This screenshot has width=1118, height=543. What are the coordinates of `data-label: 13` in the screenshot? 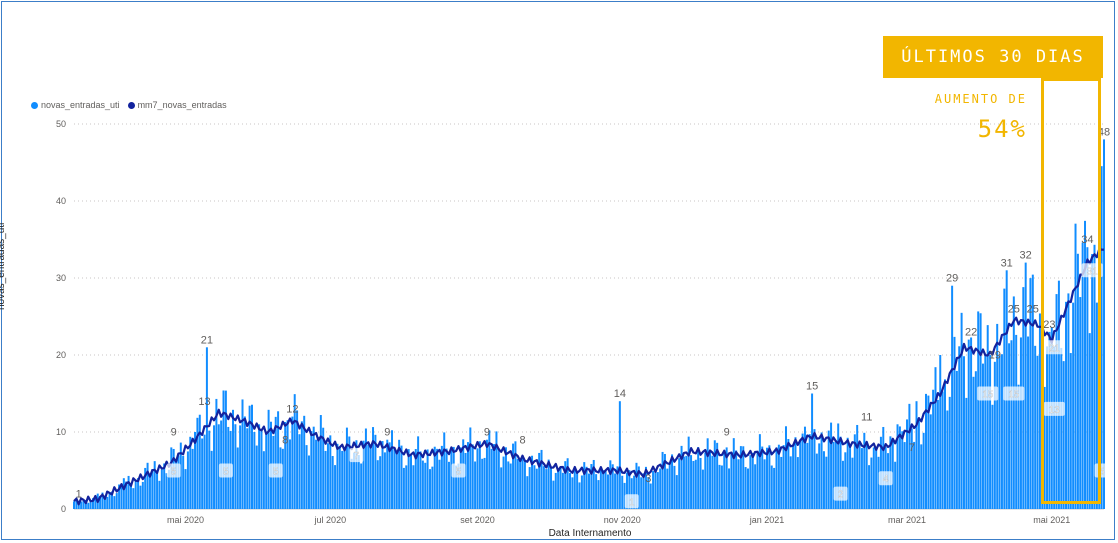 It's located at (204, 402).